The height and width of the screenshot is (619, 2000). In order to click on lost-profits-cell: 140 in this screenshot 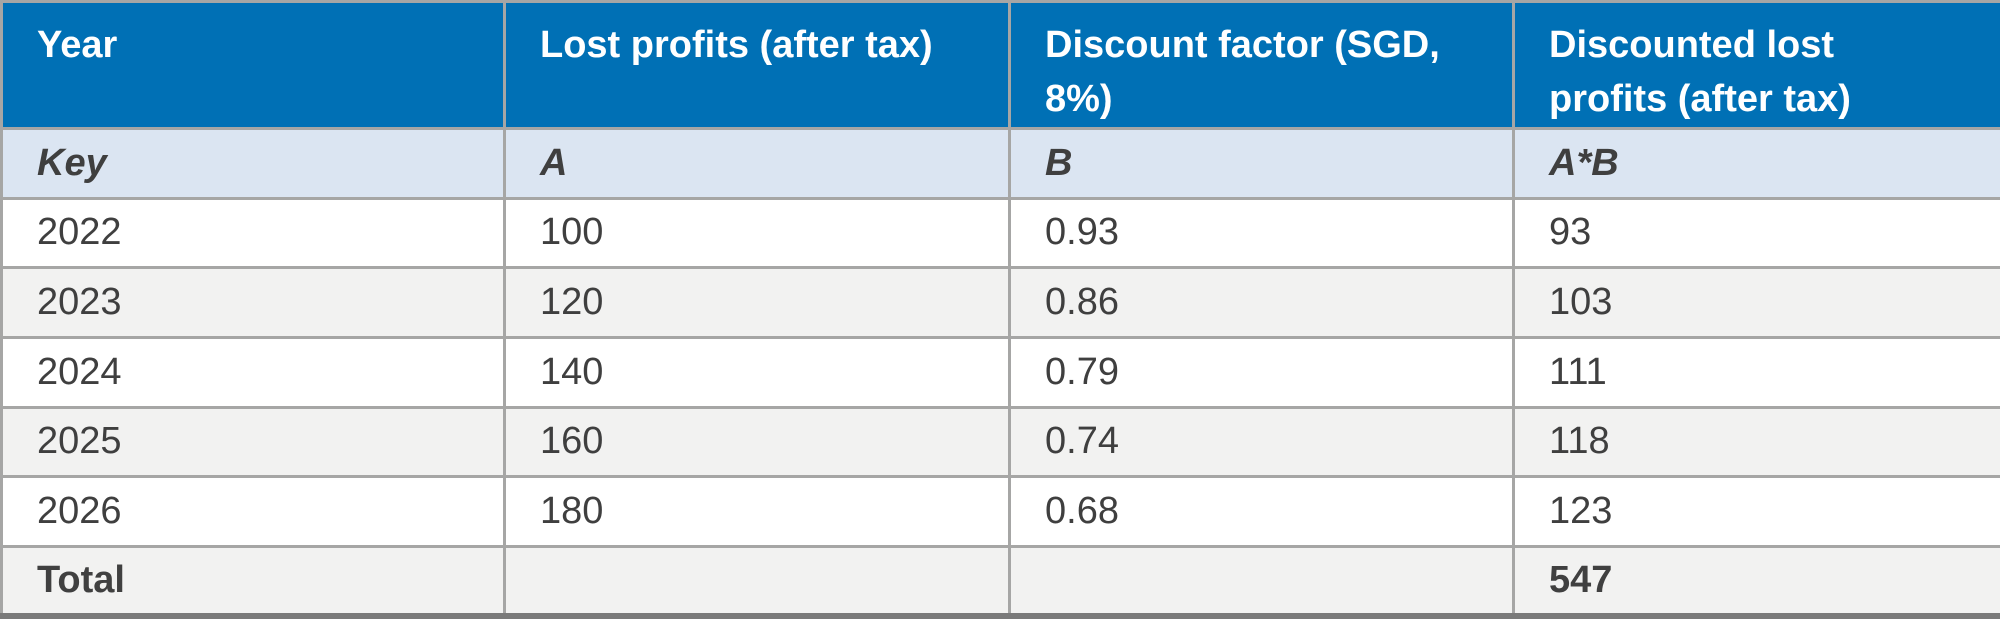, I will do `click(757, 372)`.